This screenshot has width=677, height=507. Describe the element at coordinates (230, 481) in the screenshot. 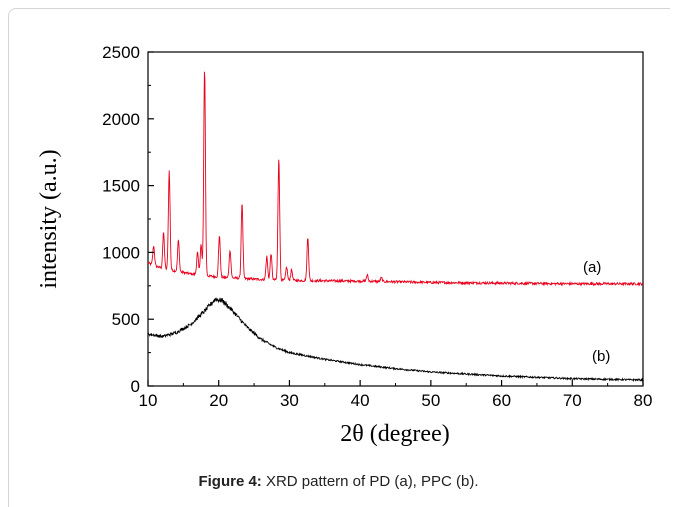

I see `caption-label: Figure 4:` at that location.